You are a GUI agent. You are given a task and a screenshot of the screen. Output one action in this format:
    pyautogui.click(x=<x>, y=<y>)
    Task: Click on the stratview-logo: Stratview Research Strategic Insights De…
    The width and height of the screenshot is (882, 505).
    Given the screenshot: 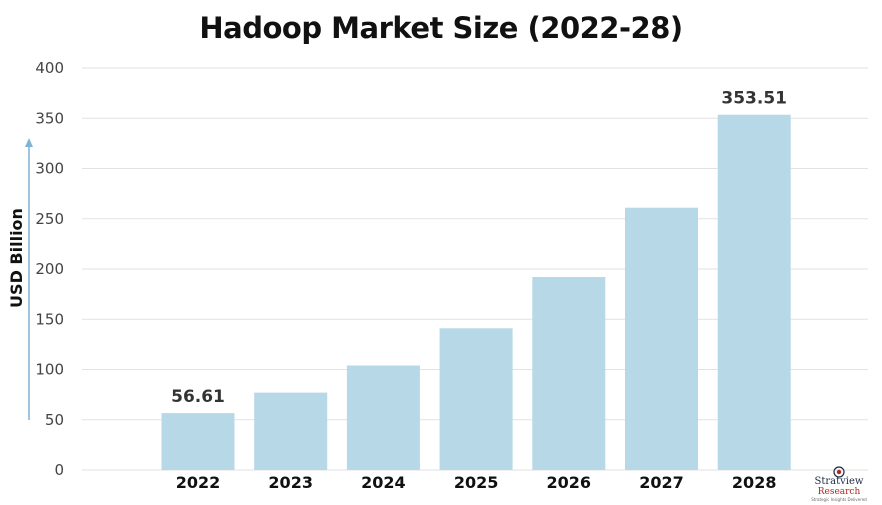 What is the action you would take?
    pyautogui.click(x=839, y=484)
    